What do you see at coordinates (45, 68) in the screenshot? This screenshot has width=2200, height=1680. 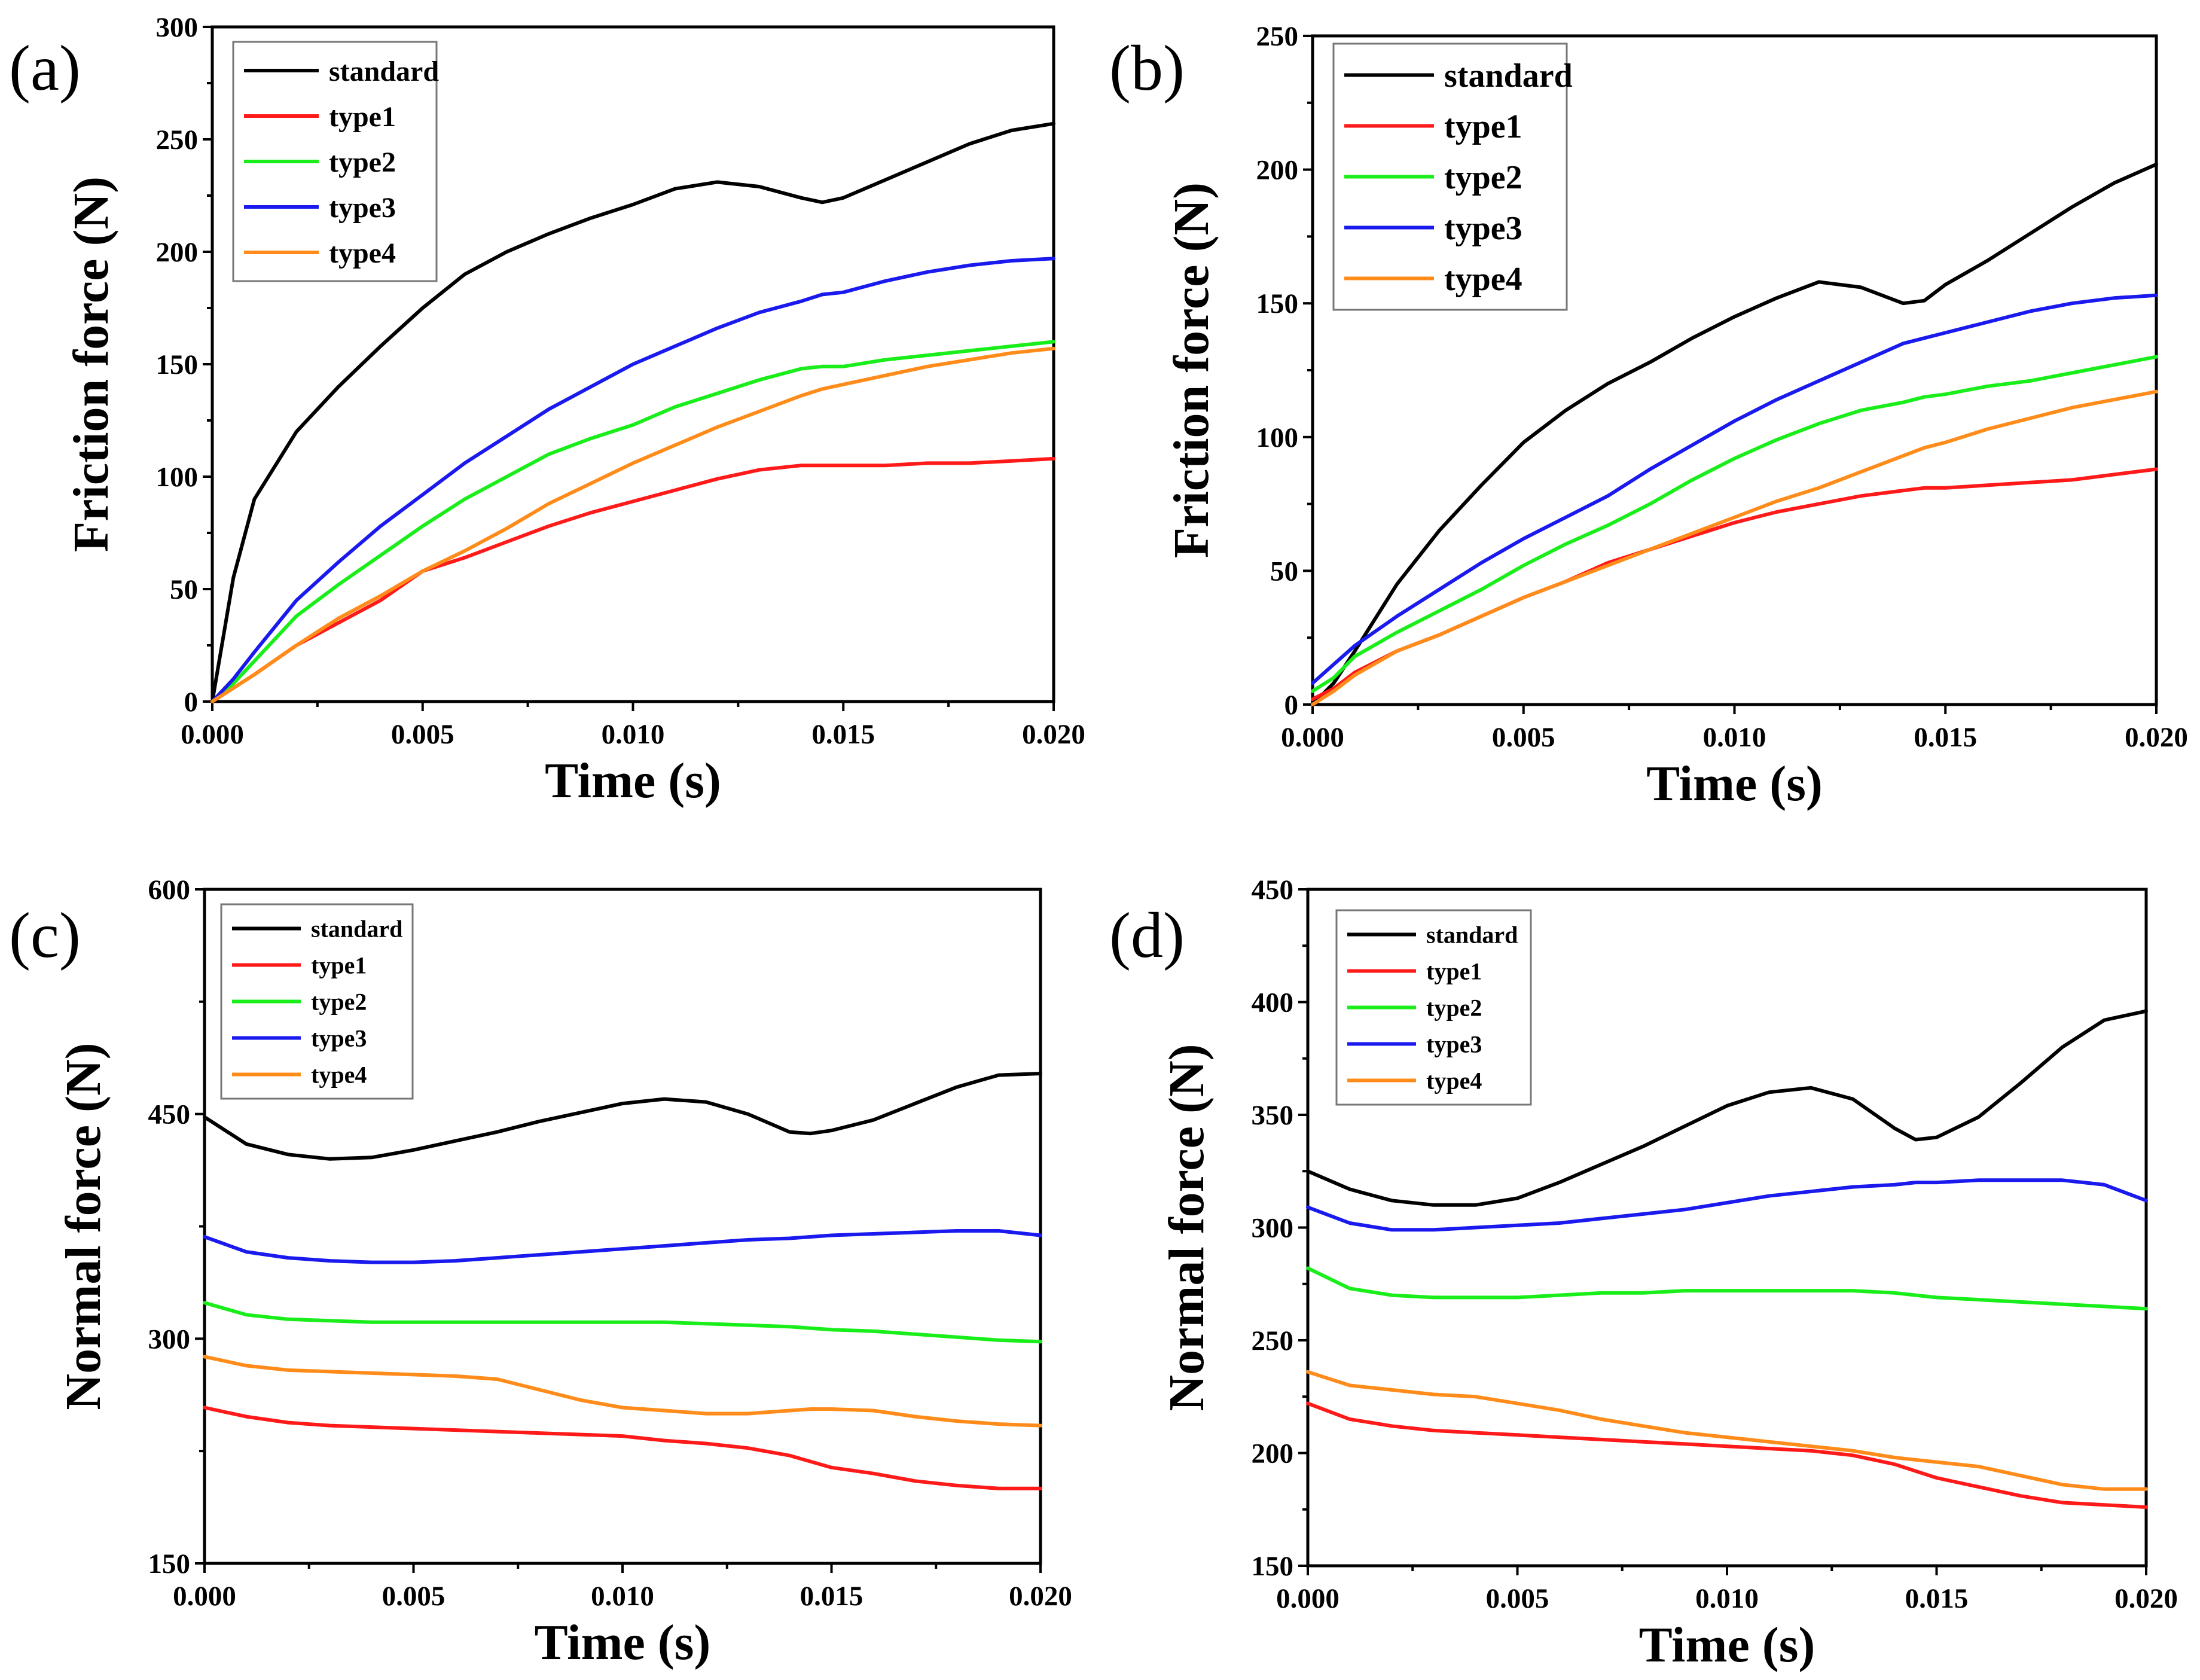 I see `panel-label: (a)` at bounding box center [45, 68].